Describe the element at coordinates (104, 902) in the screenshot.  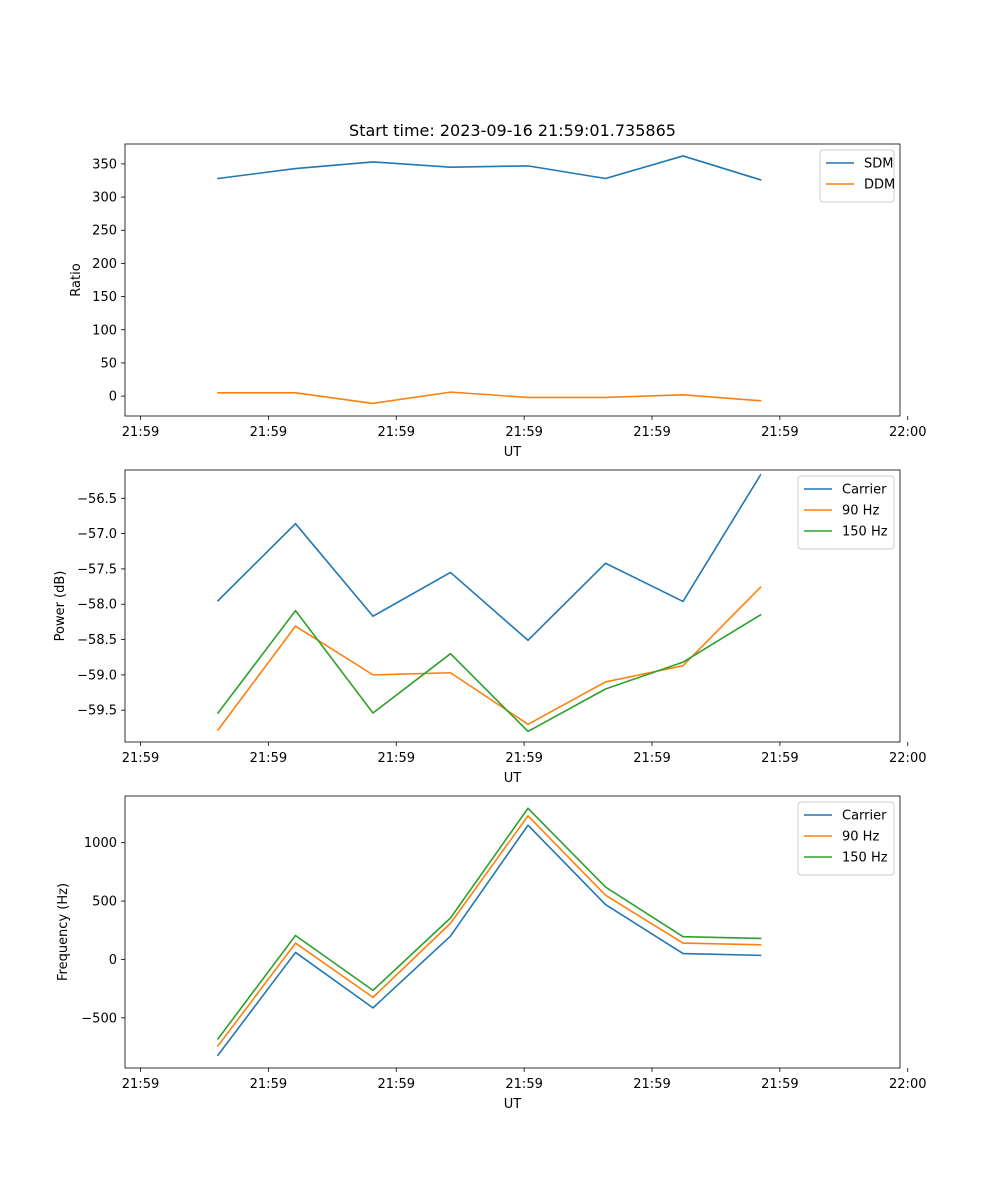
I see `y-tick-label: 500` at that location.